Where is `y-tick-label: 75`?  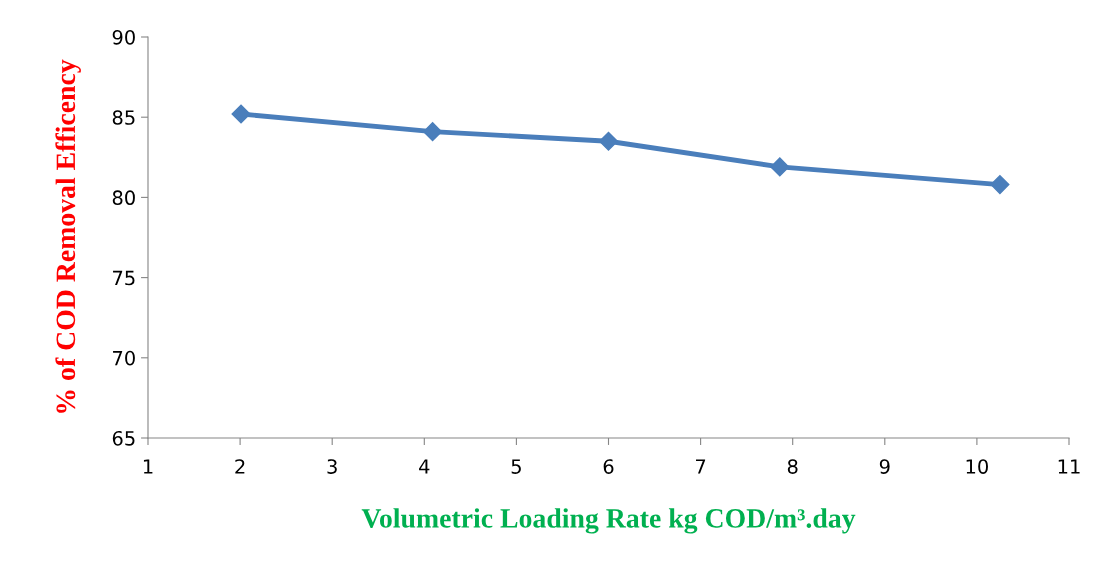 y-tick-label: 75 is located at coordinates (124, 278).